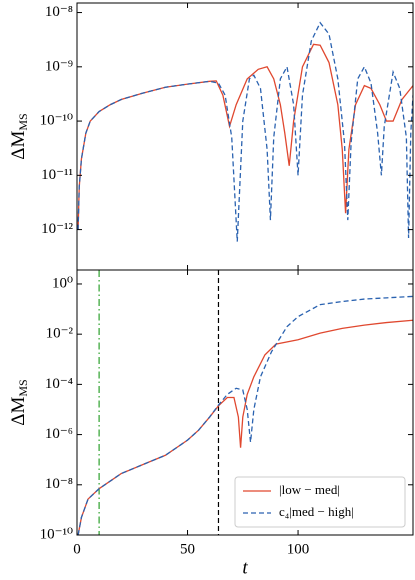 The image size is (415, 580). I want to click on legend-label: |low − med|, so click(309, 489).